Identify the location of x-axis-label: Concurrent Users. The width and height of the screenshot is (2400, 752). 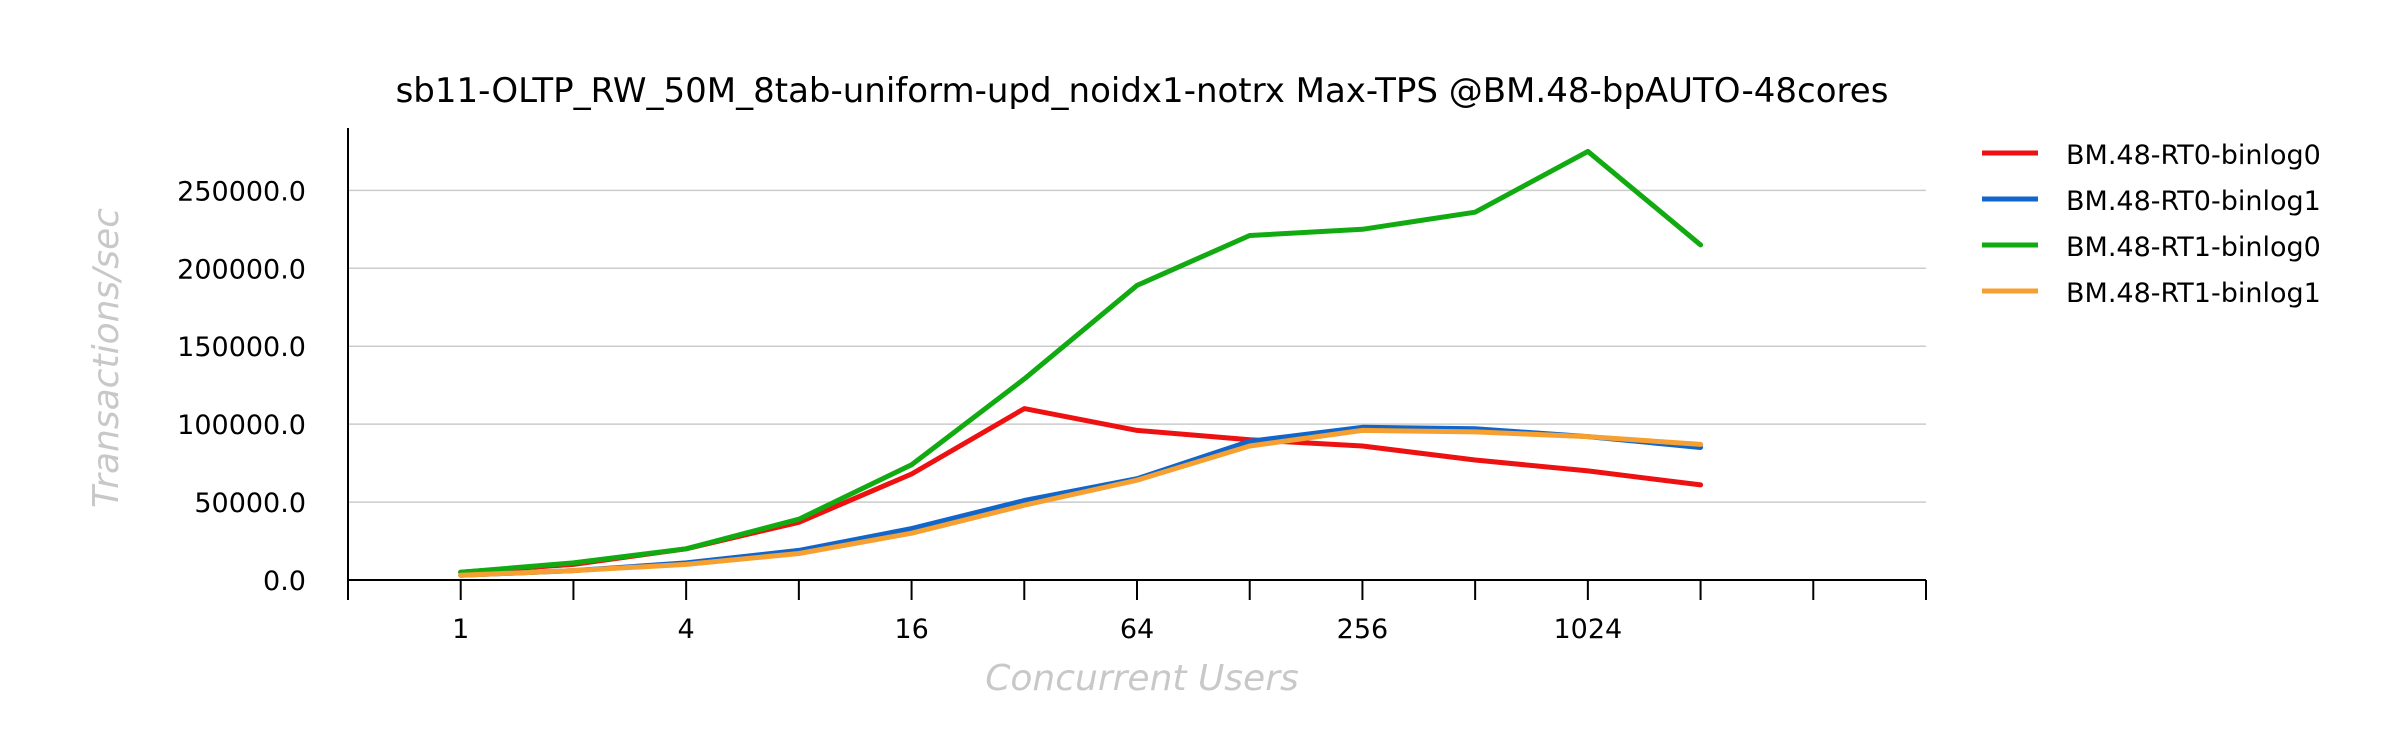
(1142, 678).